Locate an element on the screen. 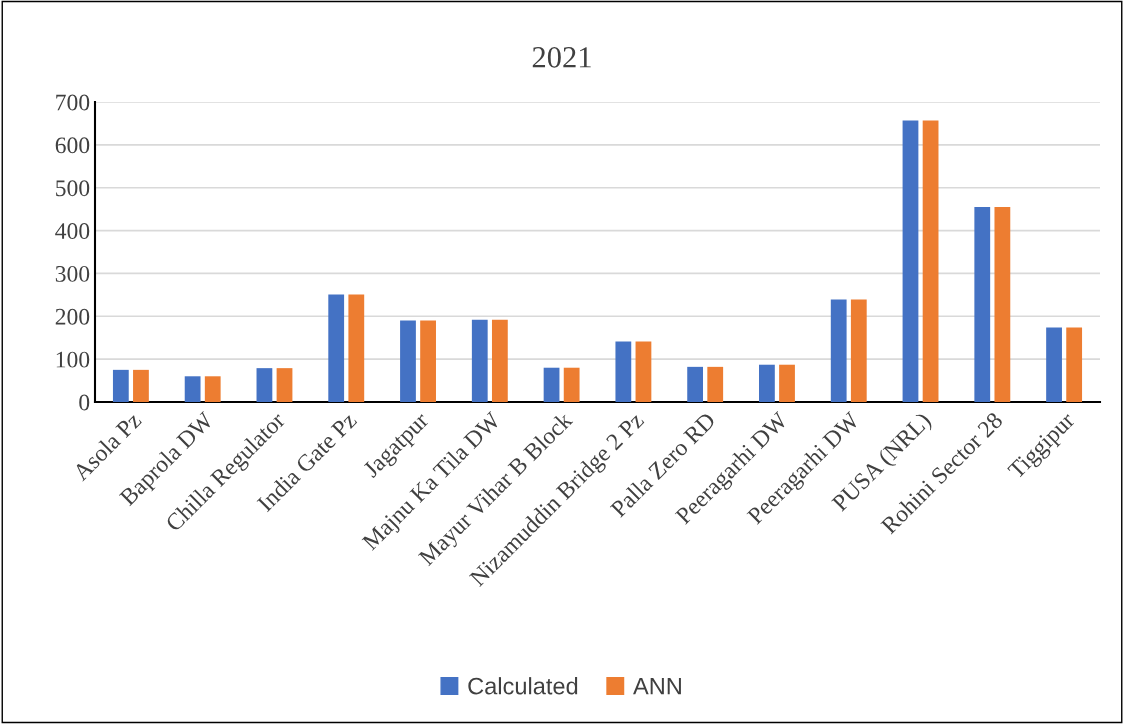 The height and width of the screenshot is (724, 1124). y-tick-label: 600 is located at coordinates (72, 145).